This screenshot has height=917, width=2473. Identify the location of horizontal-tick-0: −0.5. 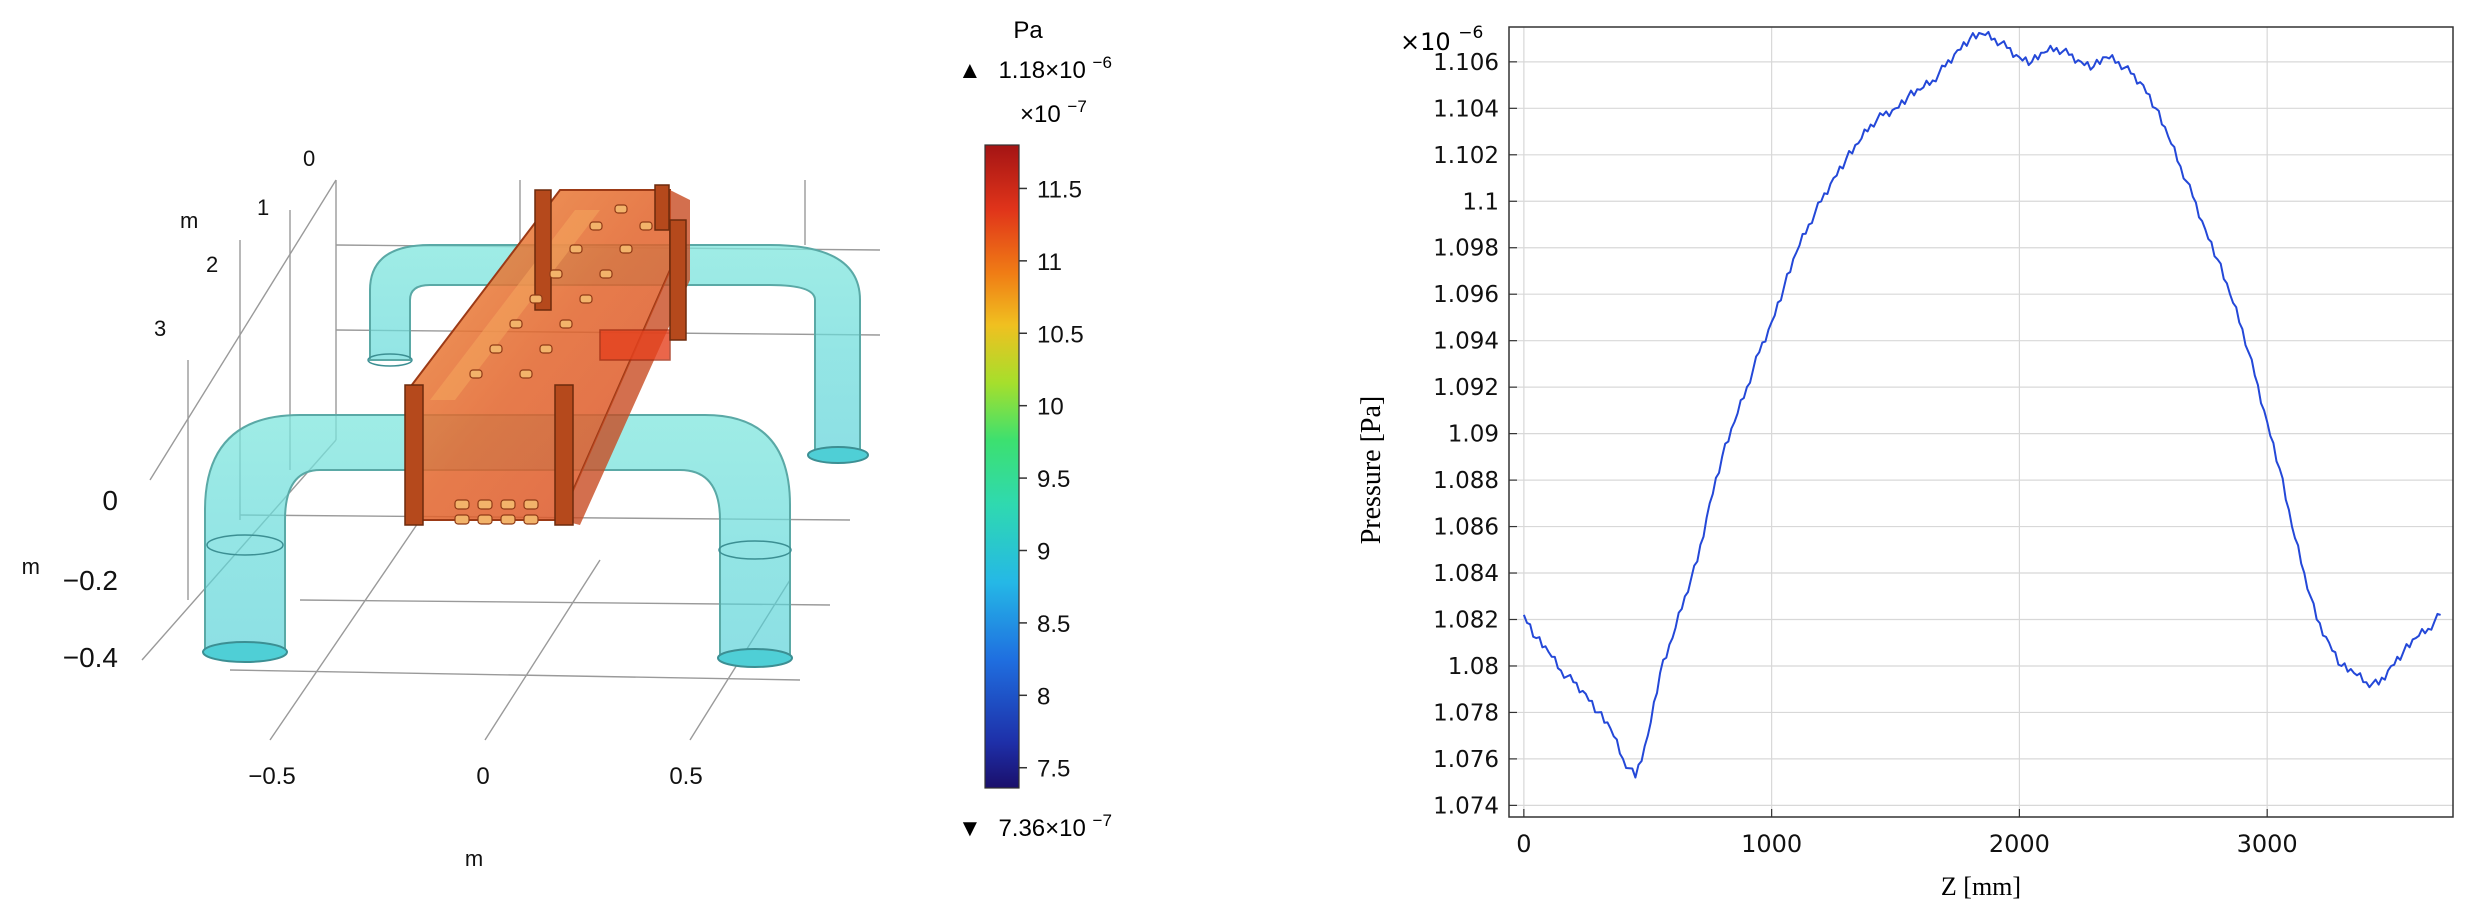
(271, 776).